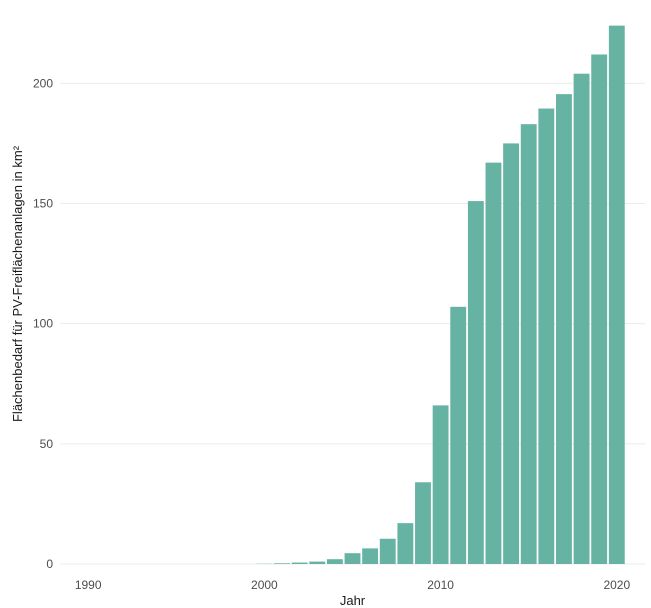 This screenshot has width=651, height=608. Describe the element at coordinates (353, 600) in the screenshot. I see `x-axis-title: Jahr` at that location.